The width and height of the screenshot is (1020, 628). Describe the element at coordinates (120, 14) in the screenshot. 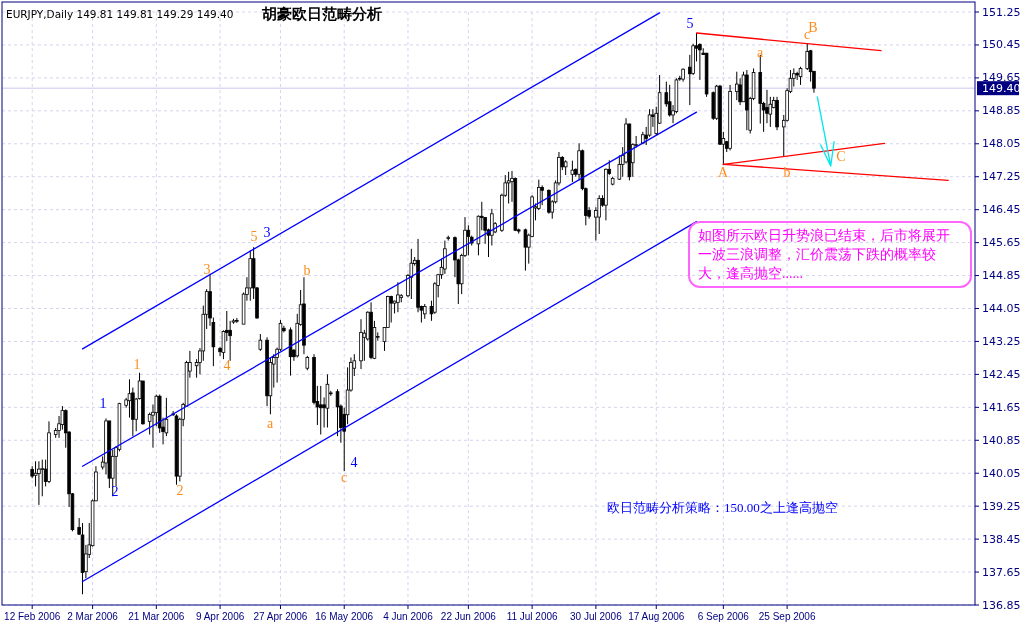

I see `chart-subtitle: EURJPY,Daily 149.81 149.81 149.29 149.40` at that location.